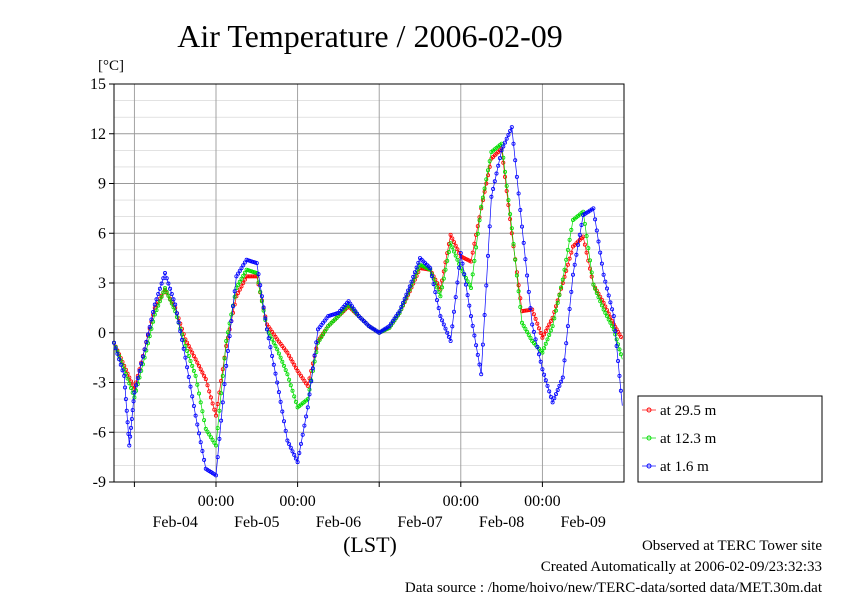  What do you see at coordinates (732, 546) in the screenshot?
I see `footer-site: Observed at TERC Tower site` at bounding box center [732, 546].